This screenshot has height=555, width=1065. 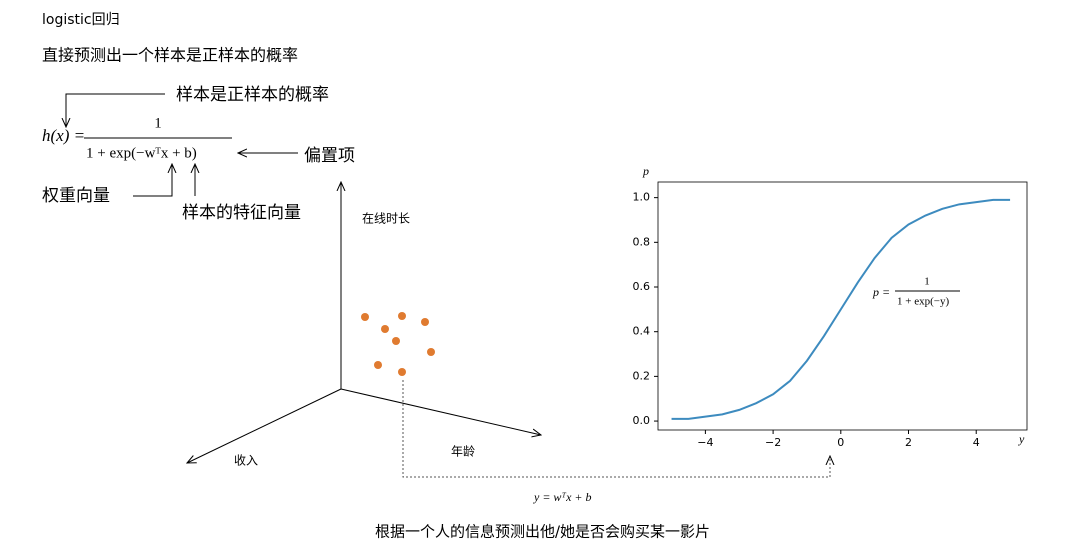 I want to click on caption: 根据一个人的信息预测出他/她是否会购买某一影片, so click(x=542, y=532).